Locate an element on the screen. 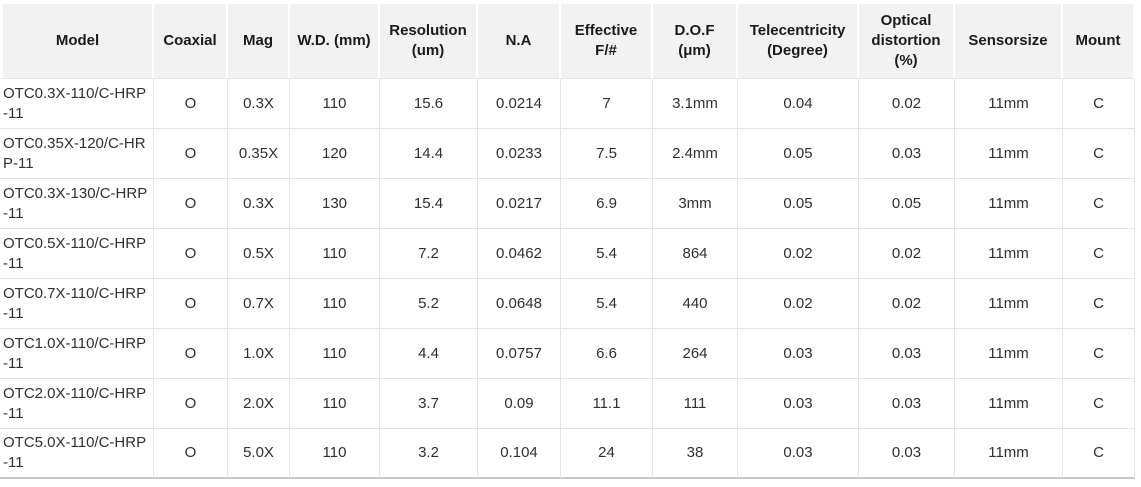  cell-dof: 38 is located at coordinates (695, 454).